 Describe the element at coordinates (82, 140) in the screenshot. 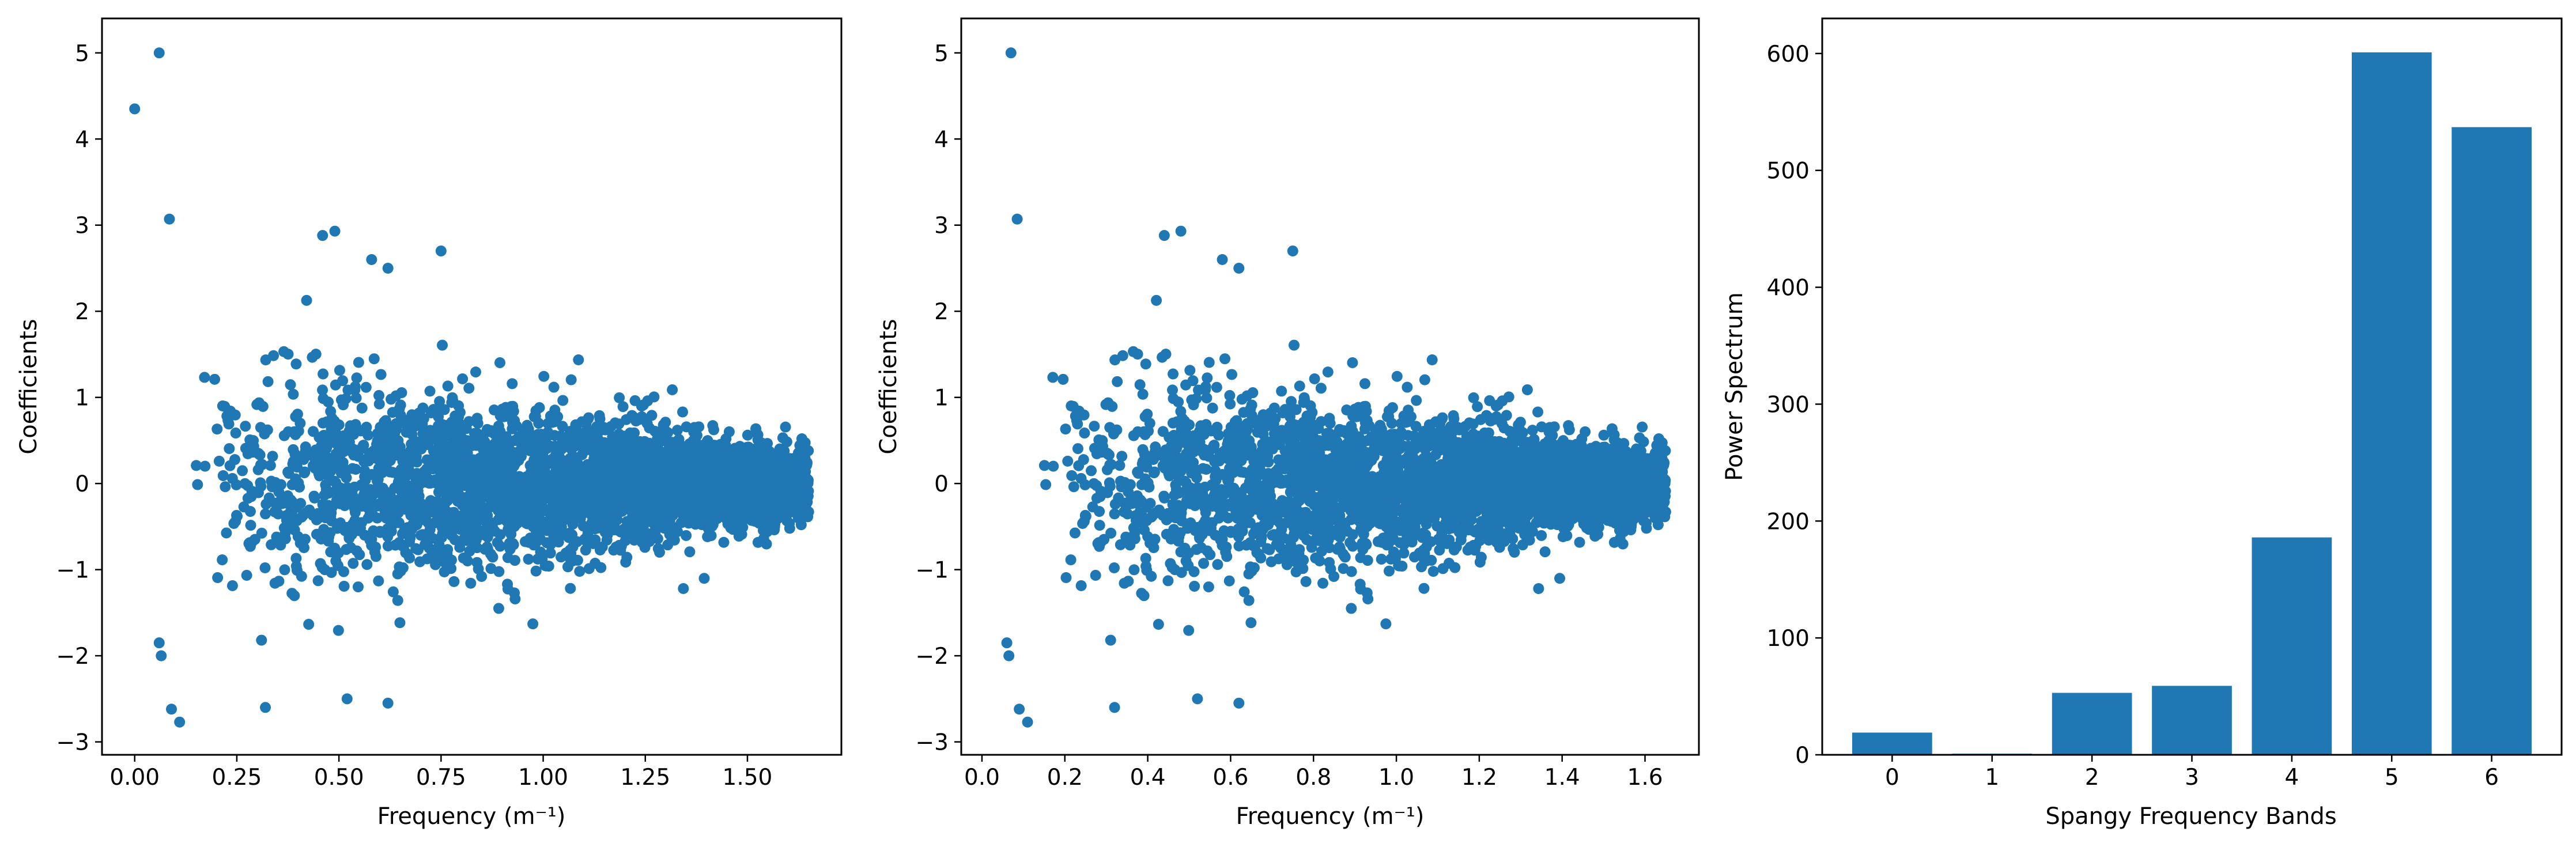

I see `scatter-1-y-tick-label: 4` at that location.